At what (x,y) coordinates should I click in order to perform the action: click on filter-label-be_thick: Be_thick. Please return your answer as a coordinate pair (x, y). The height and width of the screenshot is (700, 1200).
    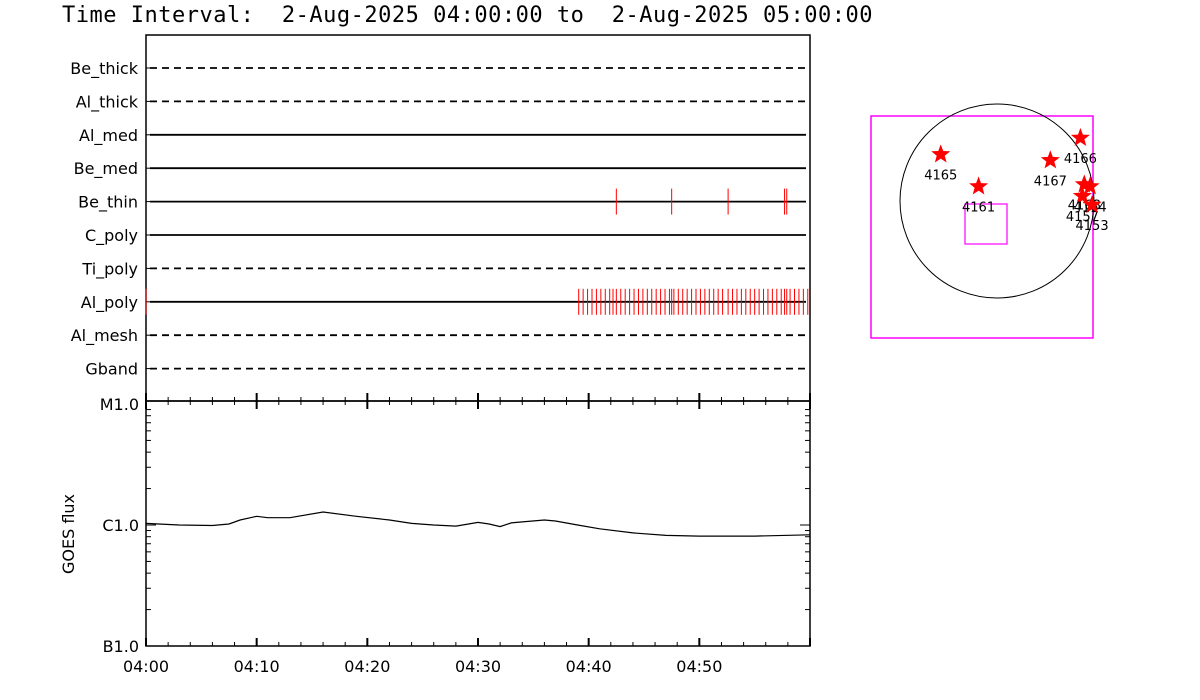
    Looking at the image, I should click on (104, 69).